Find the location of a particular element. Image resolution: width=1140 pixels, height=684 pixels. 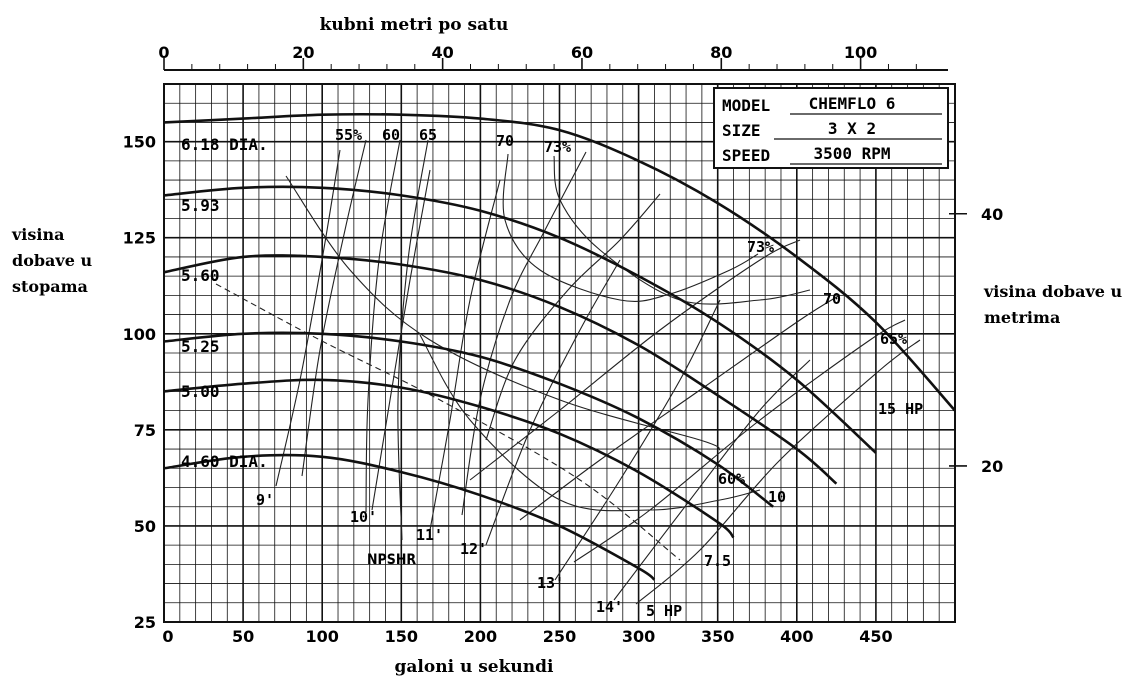

y-axis-title-line-2: dobave u is located at coordinates (52, 260).